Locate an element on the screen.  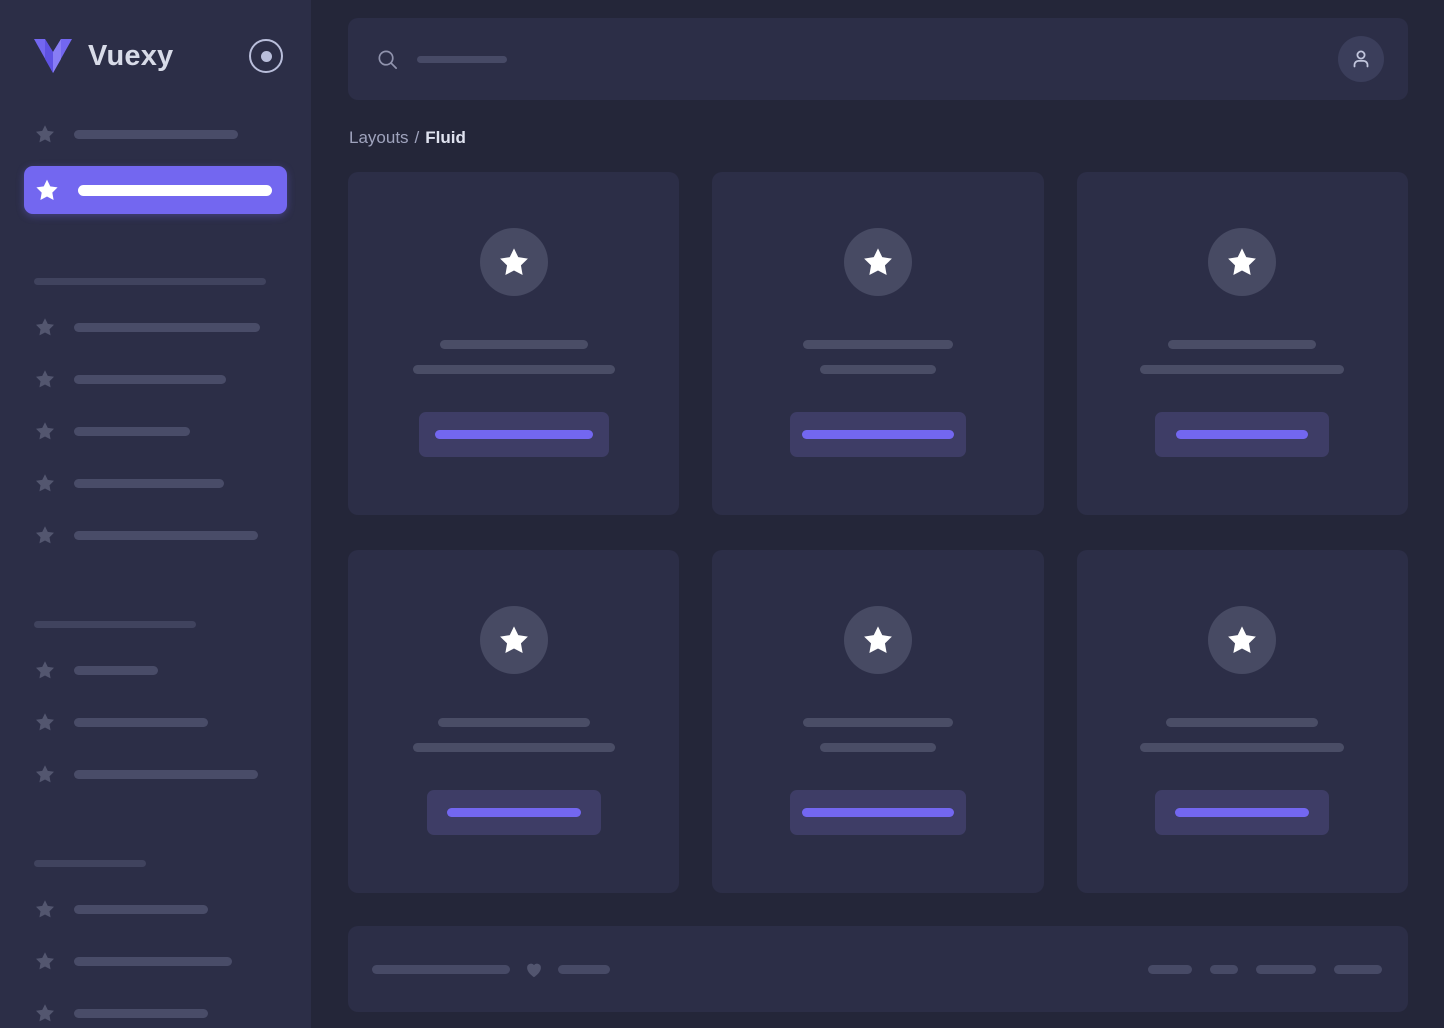
circle-dot-icon is located at coordinates (266, 56).